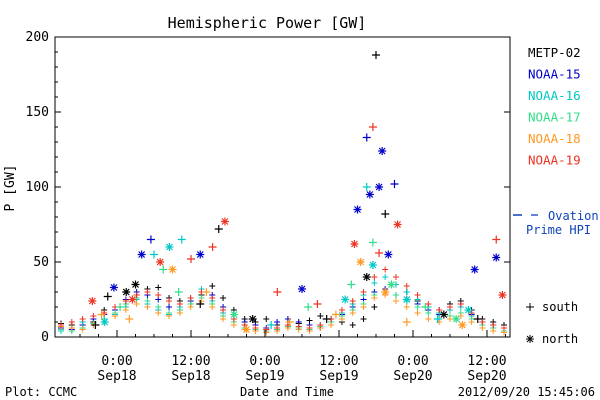 The height and width of the screenshot is (400, 600). Describe the element at coordinates (287, 392) in the screenshot. I see `x-axis-label: Date and Time` at that location.